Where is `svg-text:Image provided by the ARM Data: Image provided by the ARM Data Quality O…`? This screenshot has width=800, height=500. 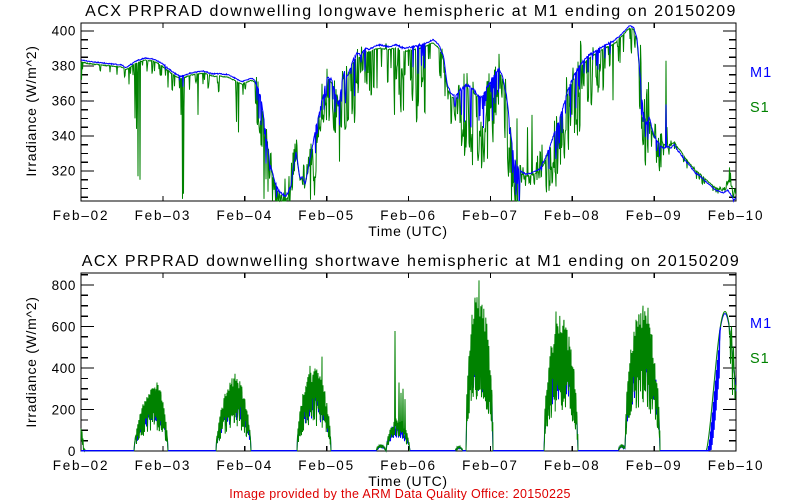
svg-text:Image provided by the ARM Data: Image provided by the ARM Data Quality O… is located at coordinates (399, 493).